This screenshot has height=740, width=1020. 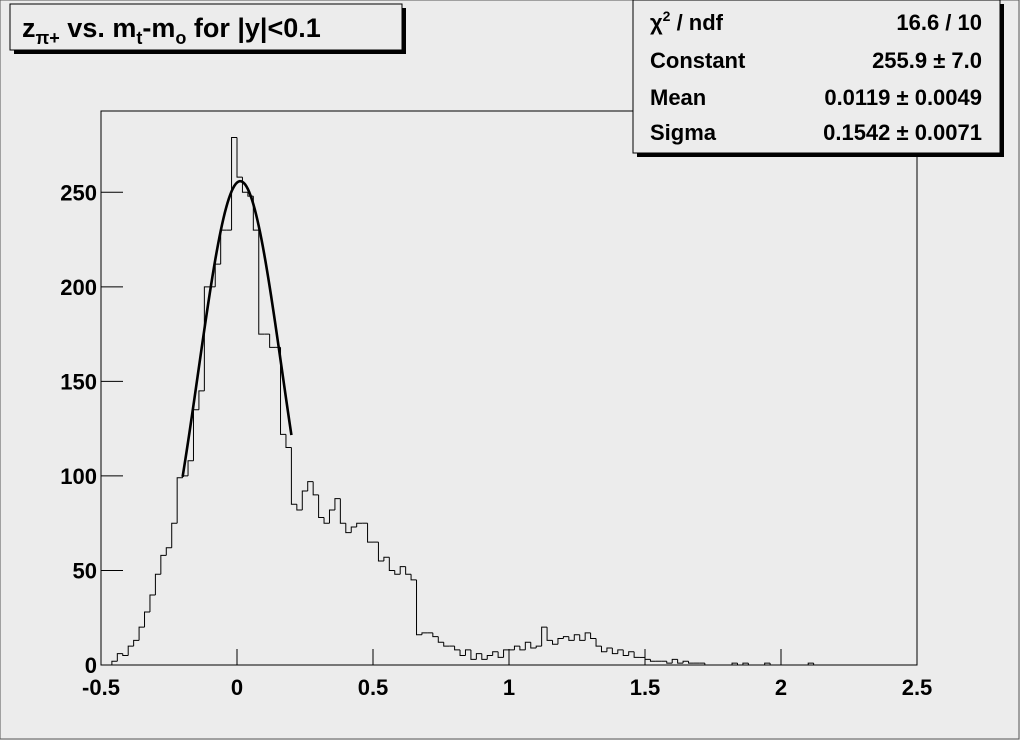 What do you see at coordinates (139, 38) in the screenshot?
I see `subscript: t` at bounding box center [139, 38].